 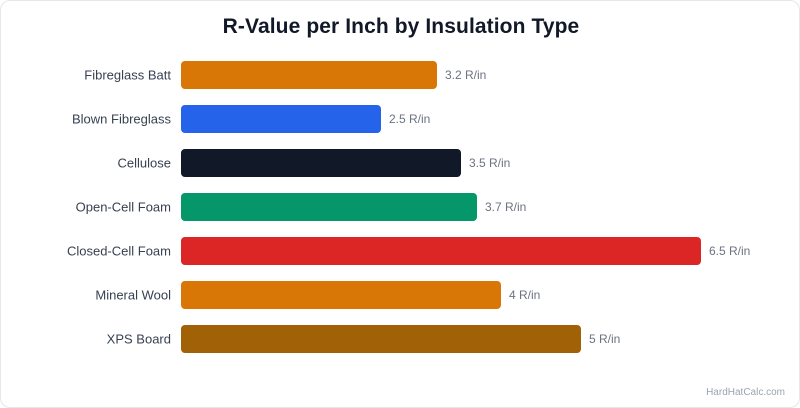 I want to click on chart-title: R-Value per Inch by Insulation Type, so click(x=401, y=26).